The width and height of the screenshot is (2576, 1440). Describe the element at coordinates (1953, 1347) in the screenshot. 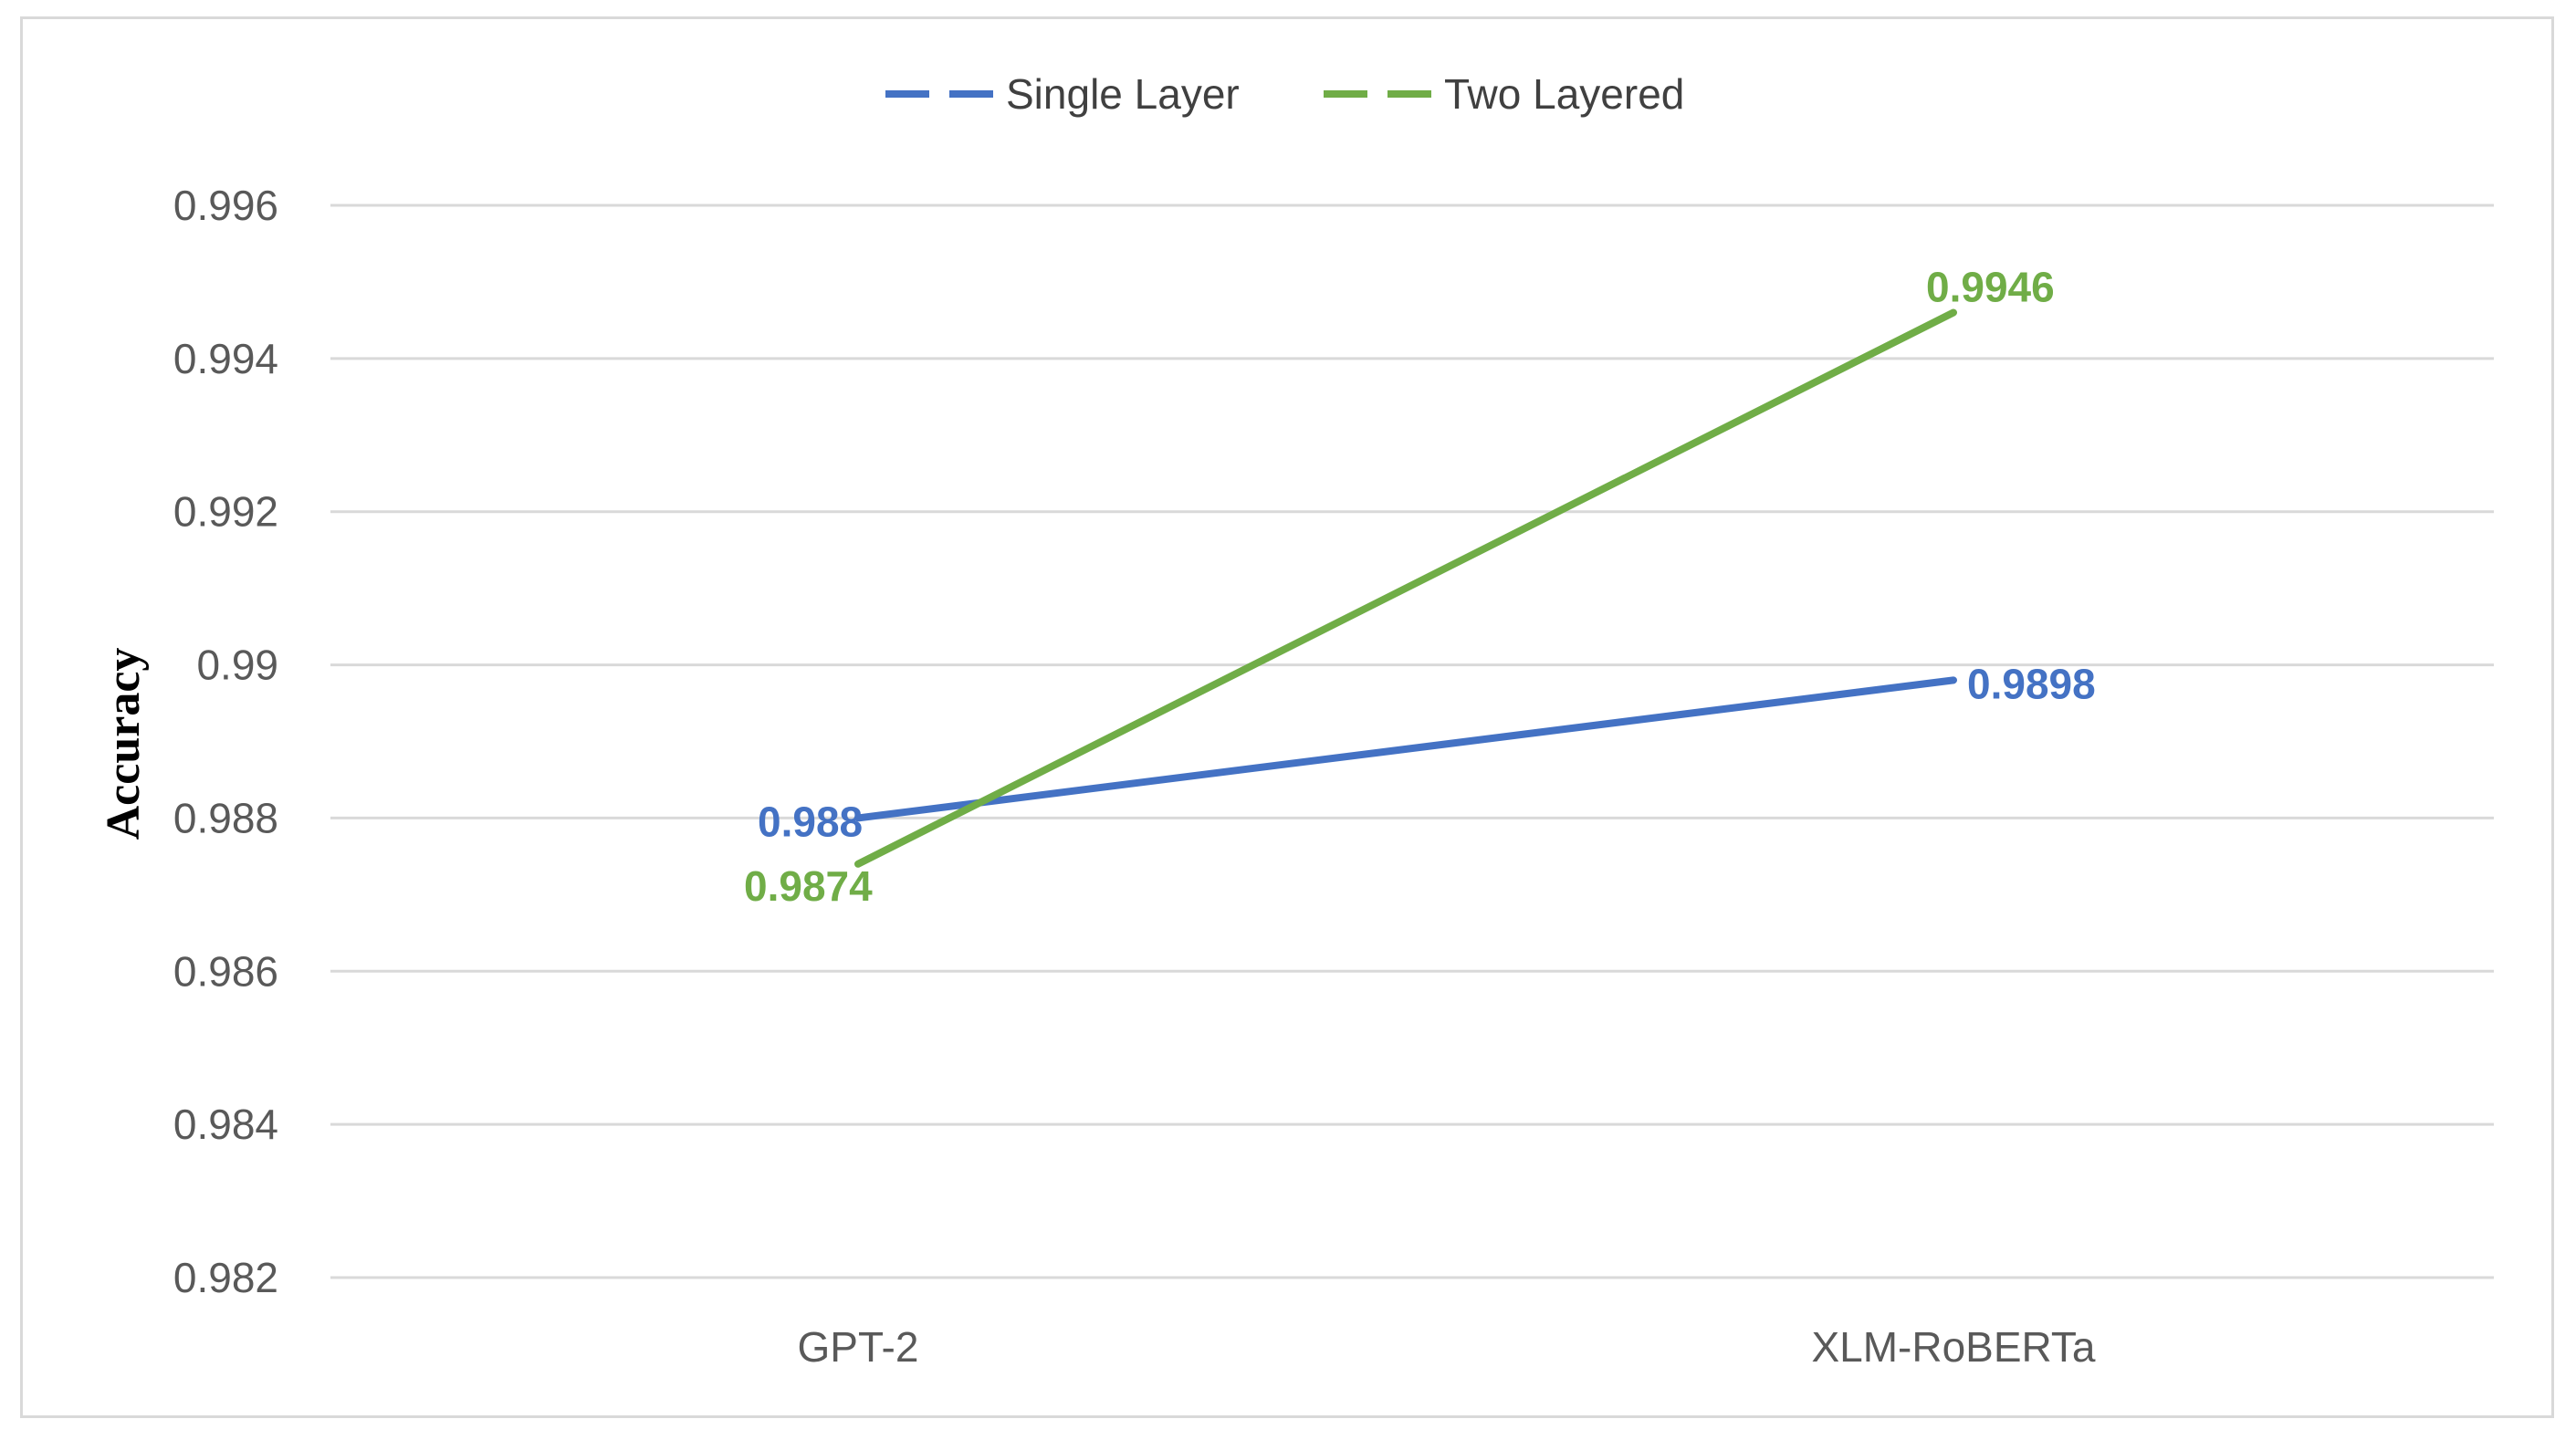

I see `x-tick-label: XLM-RoBERTa` at that location.